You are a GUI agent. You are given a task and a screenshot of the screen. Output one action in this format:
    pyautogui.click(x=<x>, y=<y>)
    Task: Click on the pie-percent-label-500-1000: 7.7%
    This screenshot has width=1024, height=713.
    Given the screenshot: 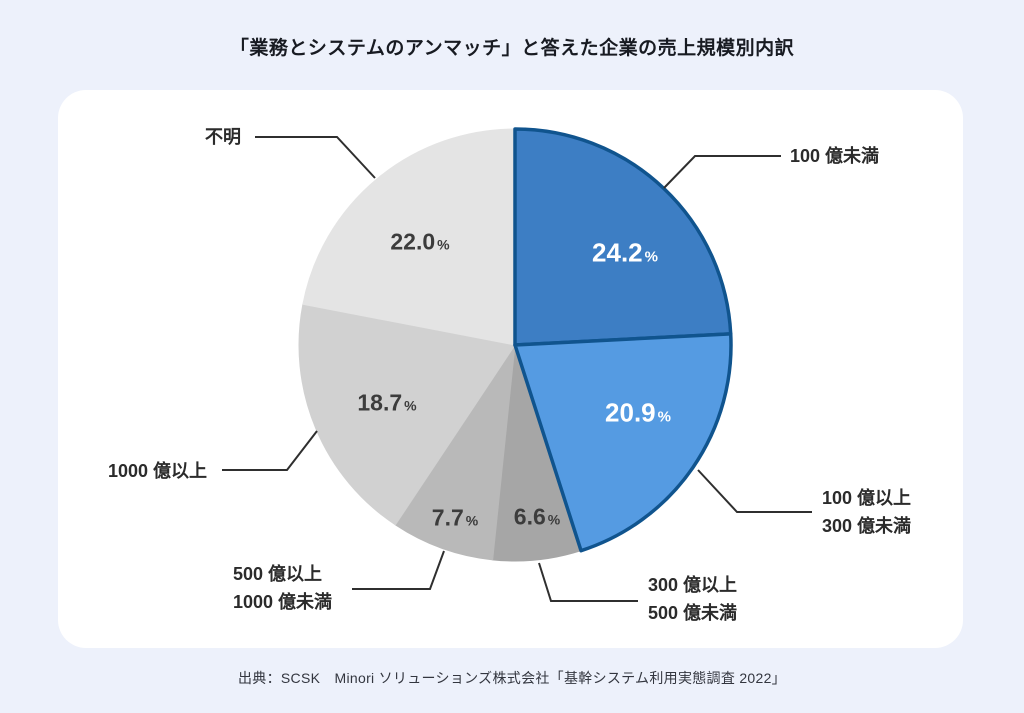 What is the action you would take?
    pyautogui.click(x=455, y=517)
    